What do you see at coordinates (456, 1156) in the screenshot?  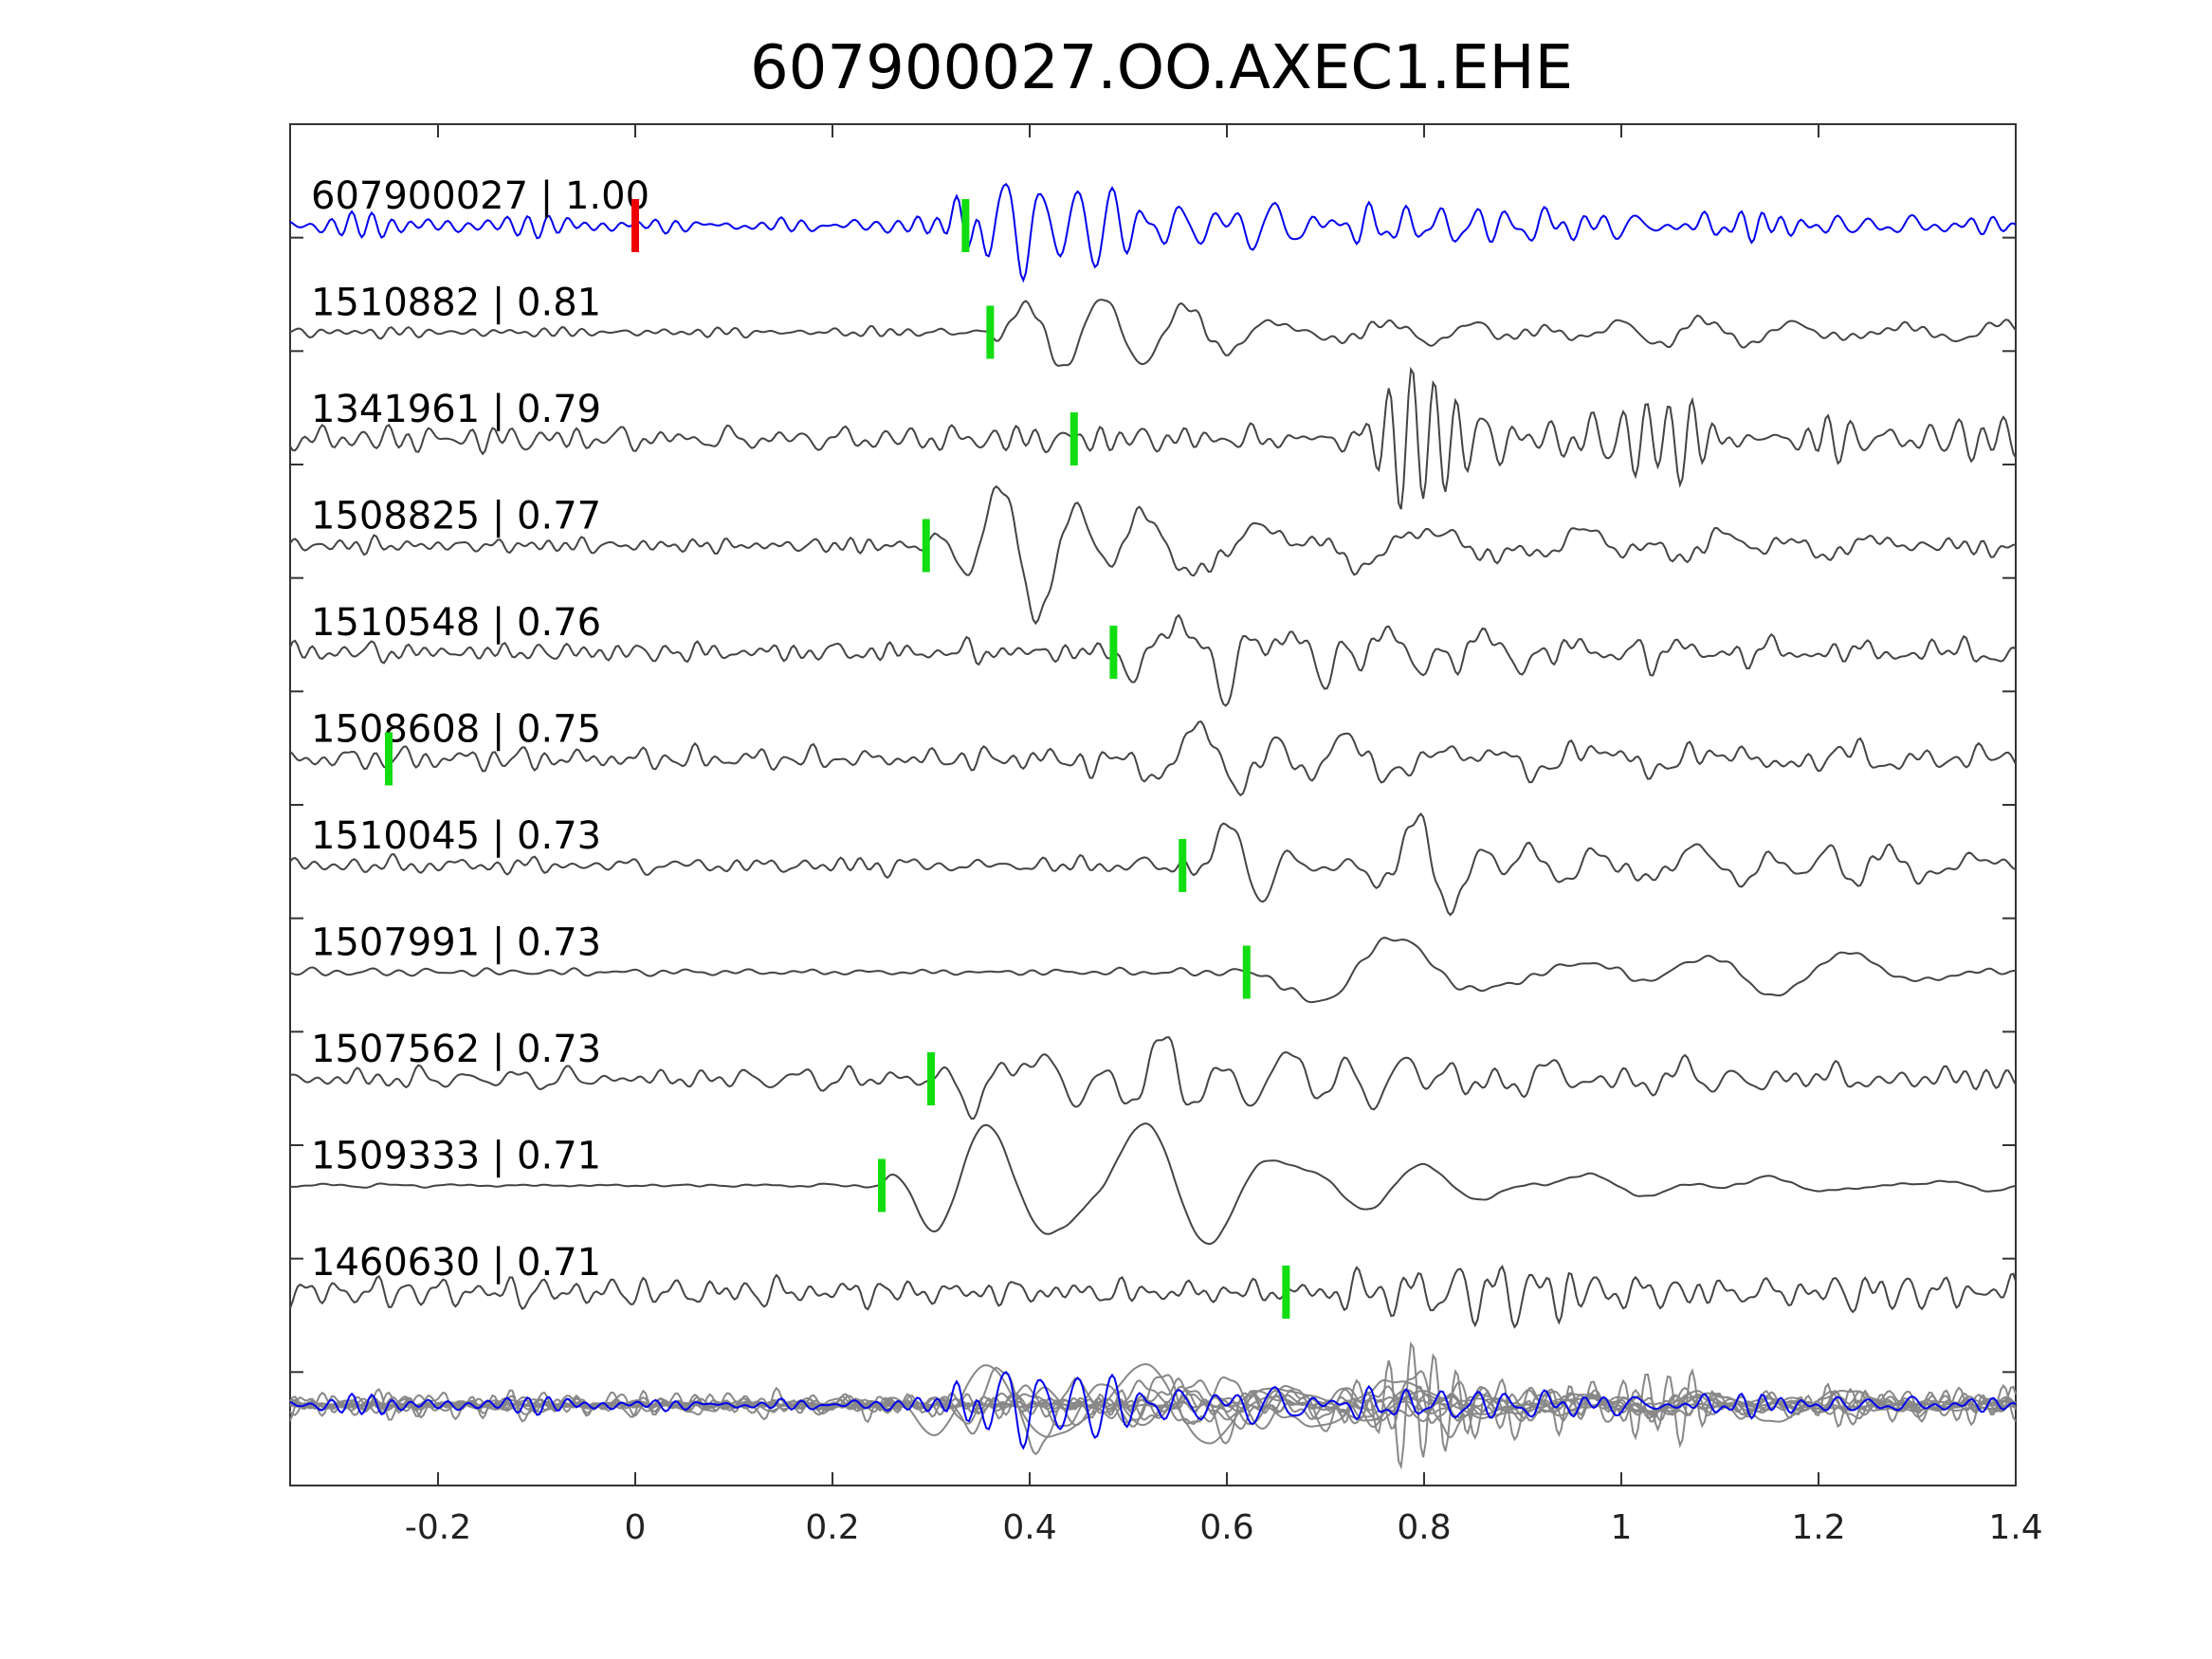 I see `trace-label-9: 1509333 | 0.71` at bounding box center [456, 1156].